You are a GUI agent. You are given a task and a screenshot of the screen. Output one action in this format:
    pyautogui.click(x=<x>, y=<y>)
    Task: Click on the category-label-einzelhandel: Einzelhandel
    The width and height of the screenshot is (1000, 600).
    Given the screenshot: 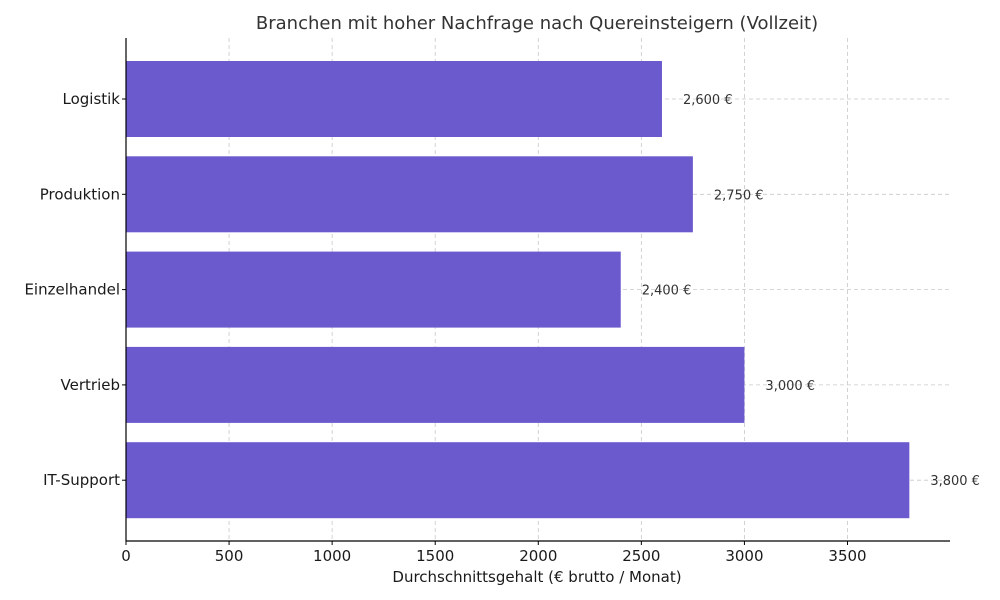 What is the action you would take?
    pyautogui.click(x=72, y=290)
    